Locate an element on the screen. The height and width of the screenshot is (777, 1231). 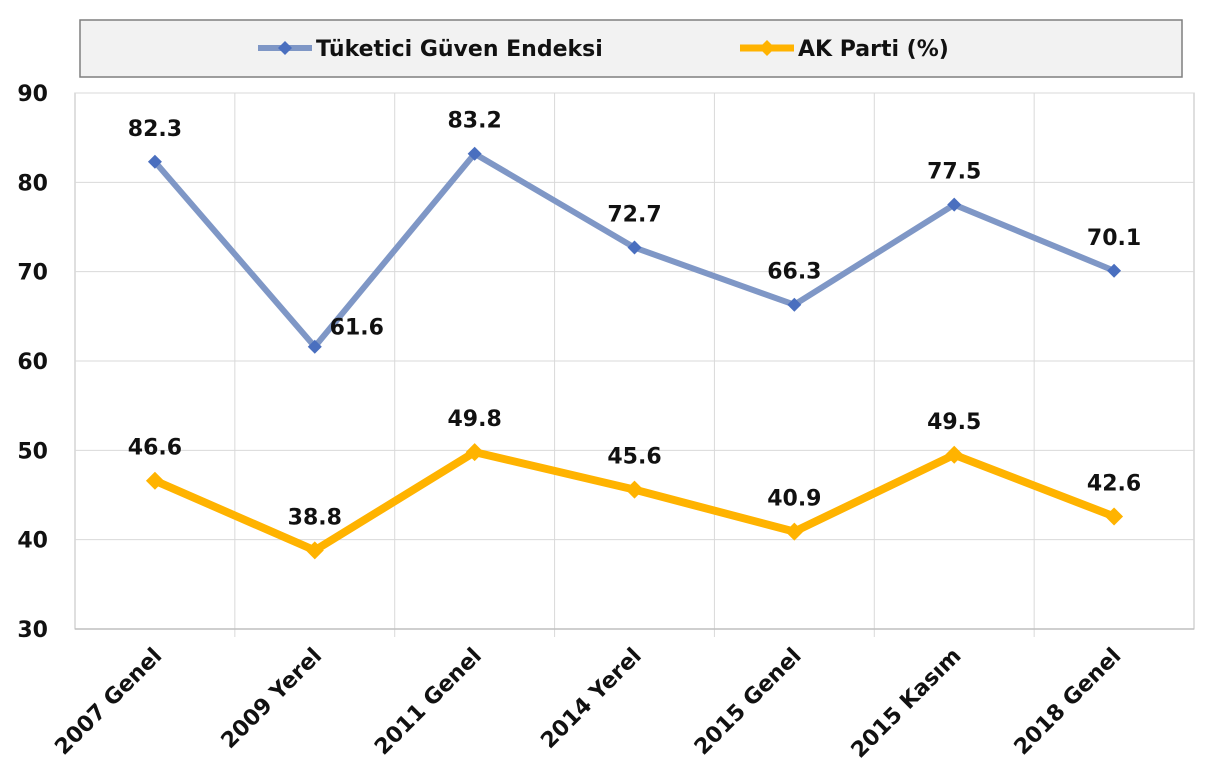
data-label: 45.6 is located at coordinates (634, 457).